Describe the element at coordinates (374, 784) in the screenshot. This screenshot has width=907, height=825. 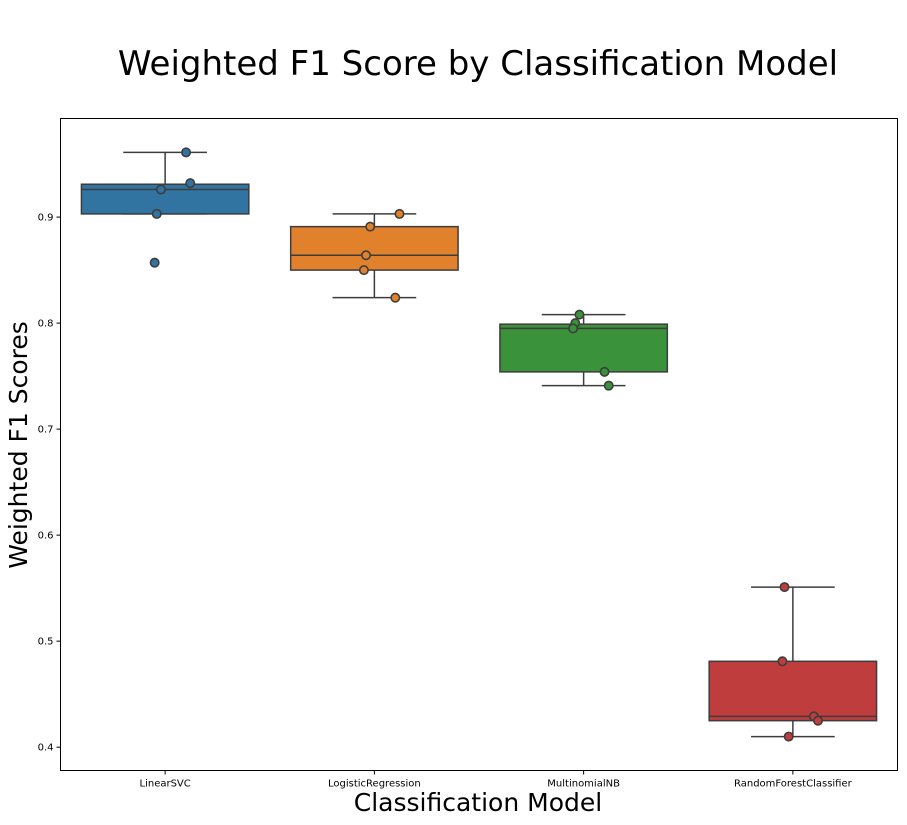
I see `x-tick-label: LogisticRegression` at that location.